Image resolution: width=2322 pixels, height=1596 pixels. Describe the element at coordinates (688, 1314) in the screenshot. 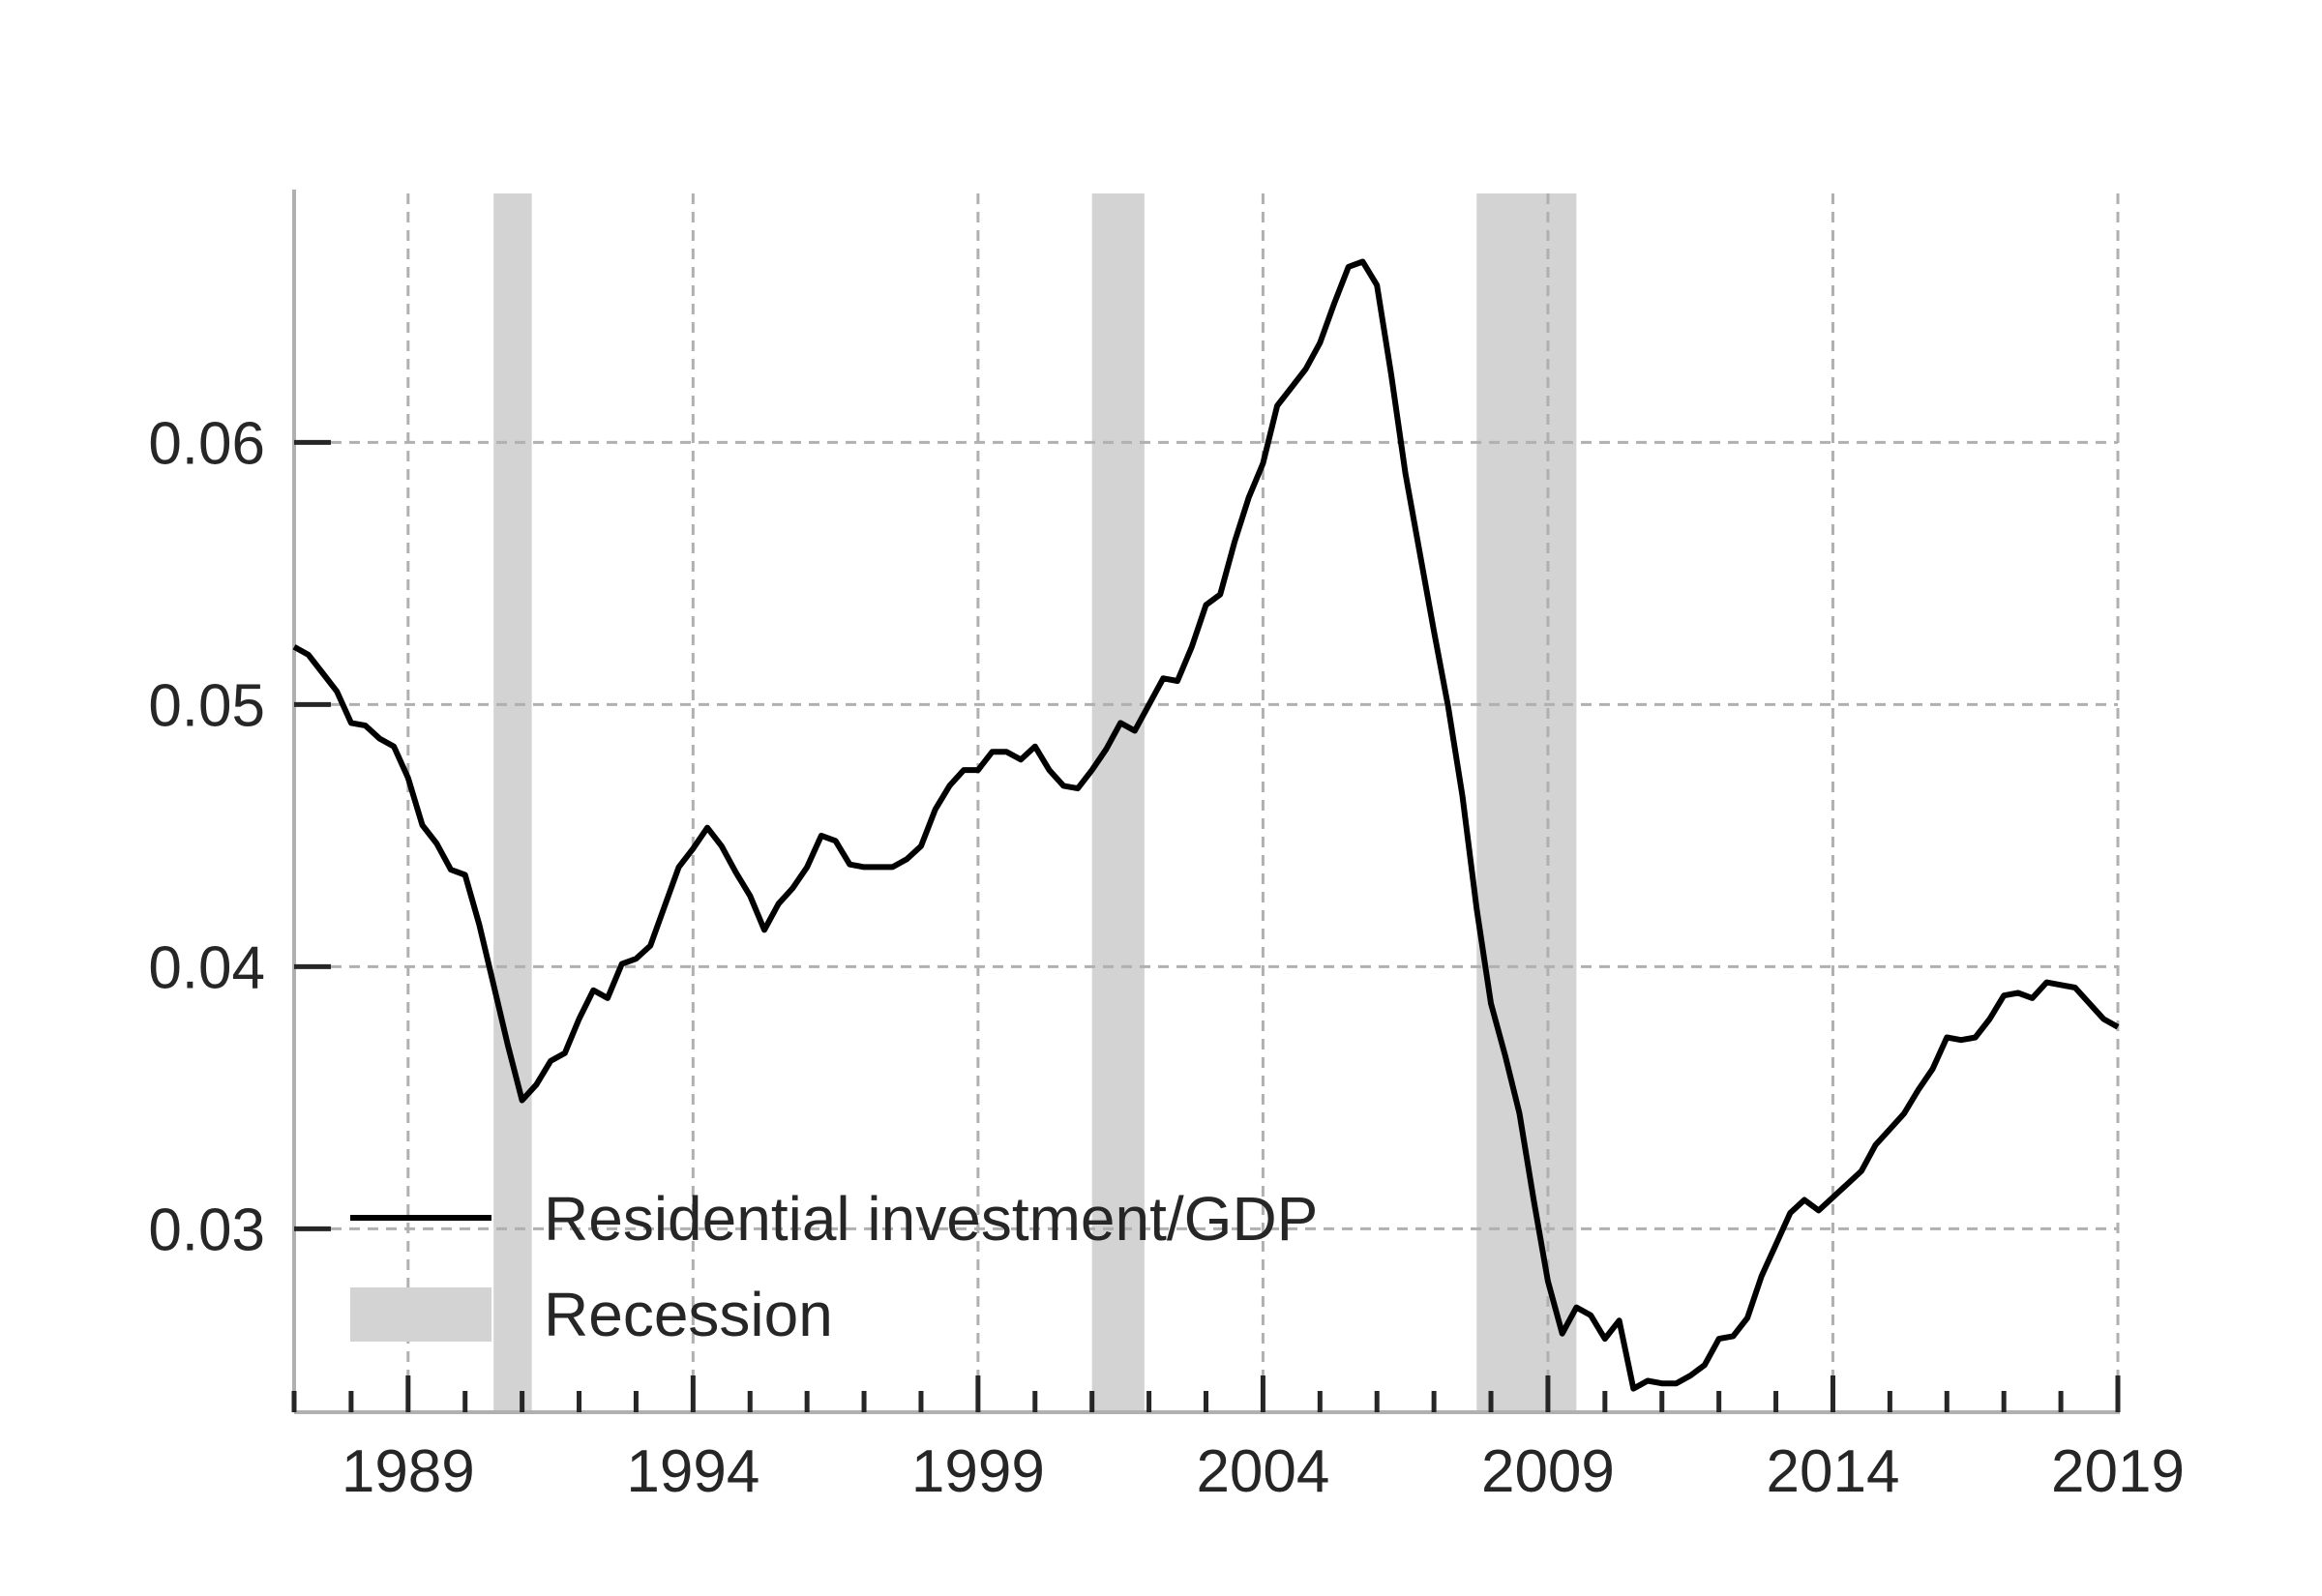

I see `legend-label-recession: Recession` at that location.